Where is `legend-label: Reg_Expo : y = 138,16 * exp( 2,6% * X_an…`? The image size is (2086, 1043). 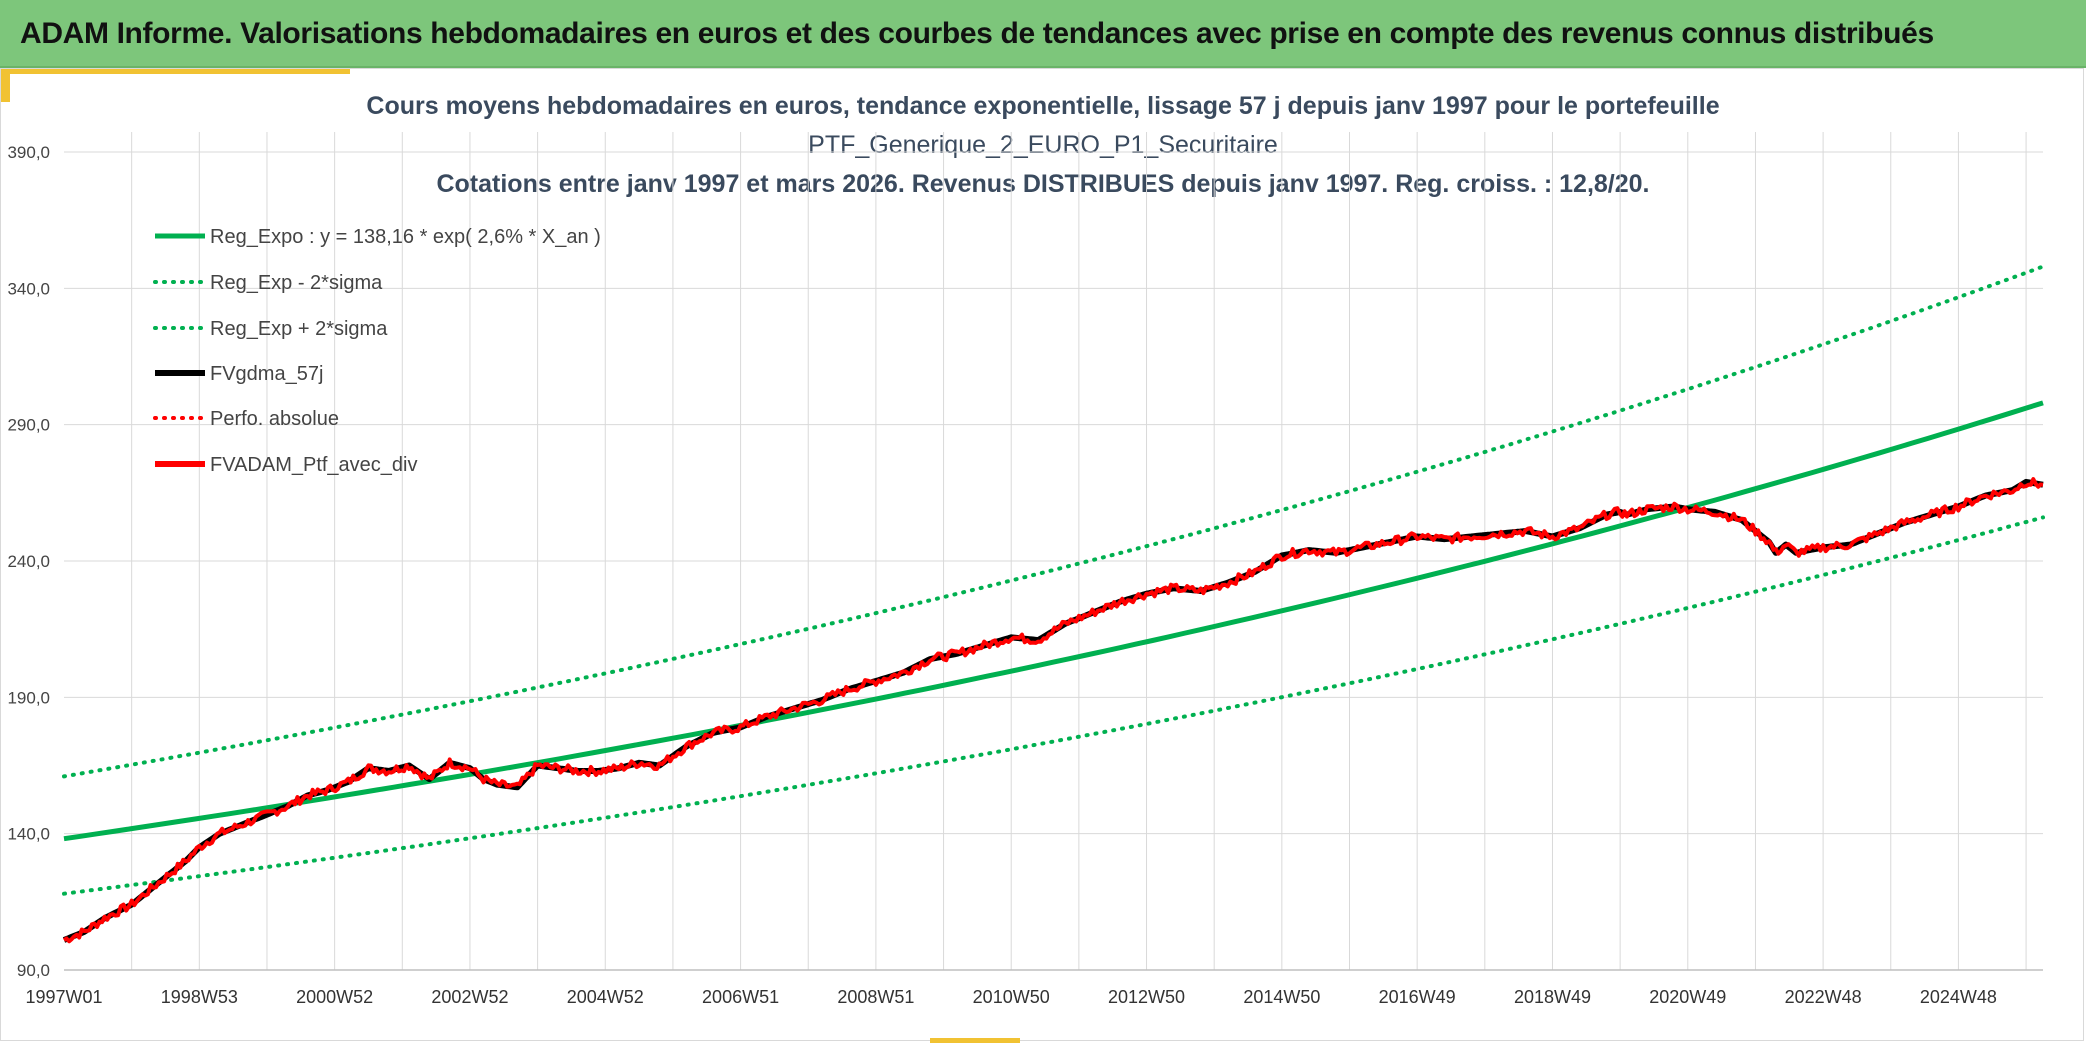
legend-label: Reg_Expo : y = 138,16 * exp( 2,6% * X_an… is located at coordinates (405, 237).